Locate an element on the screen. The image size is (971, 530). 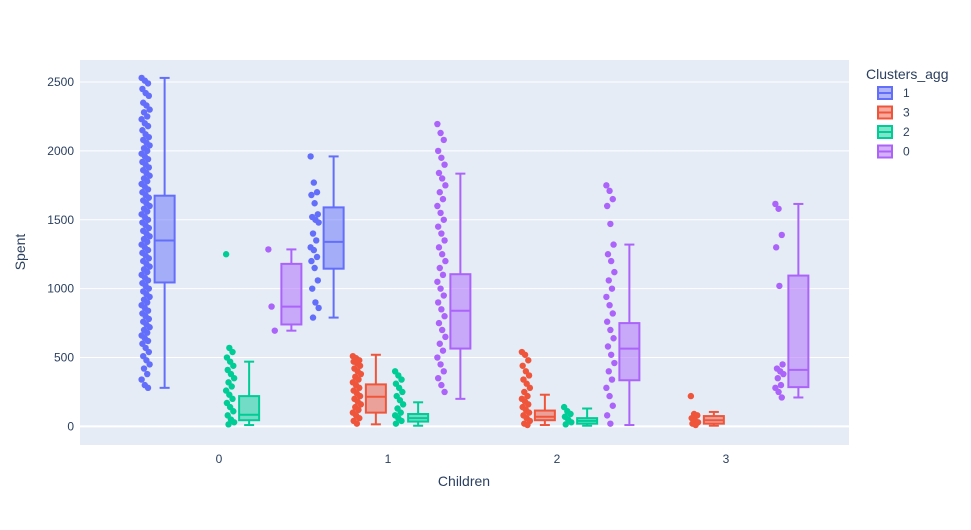
y-tick-label: 1000 is located at coordinates (60, 289).